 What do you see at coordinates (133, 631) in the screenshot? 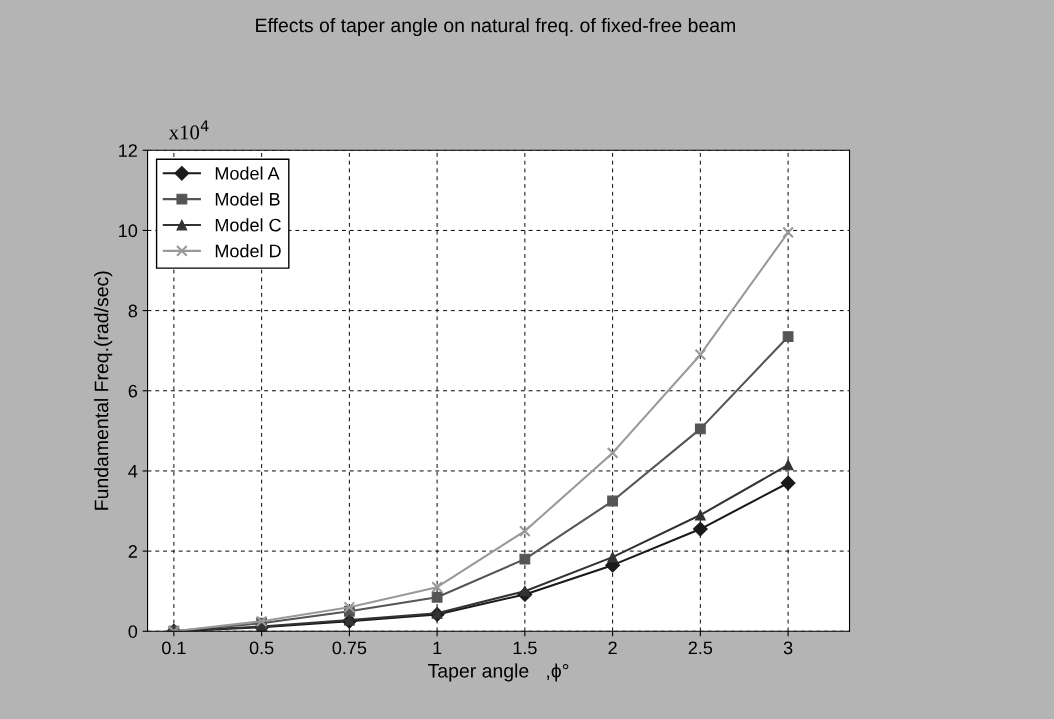
I see `y-tick-label: 0` at bounding box center [133, 631].